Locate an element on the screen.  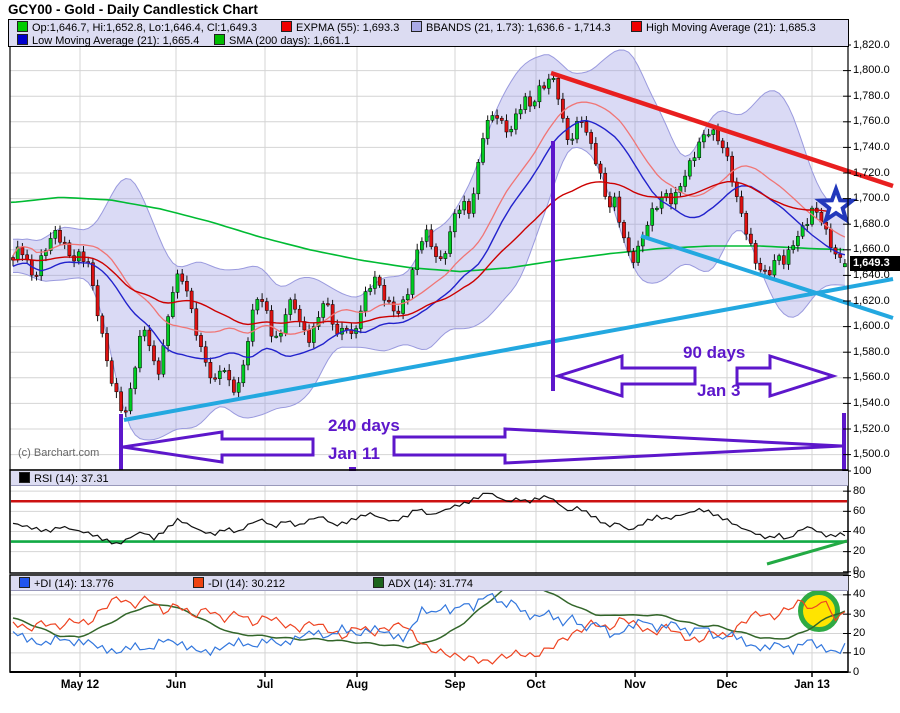
cyan-downtrend-line is located at coordinates (767, 277).